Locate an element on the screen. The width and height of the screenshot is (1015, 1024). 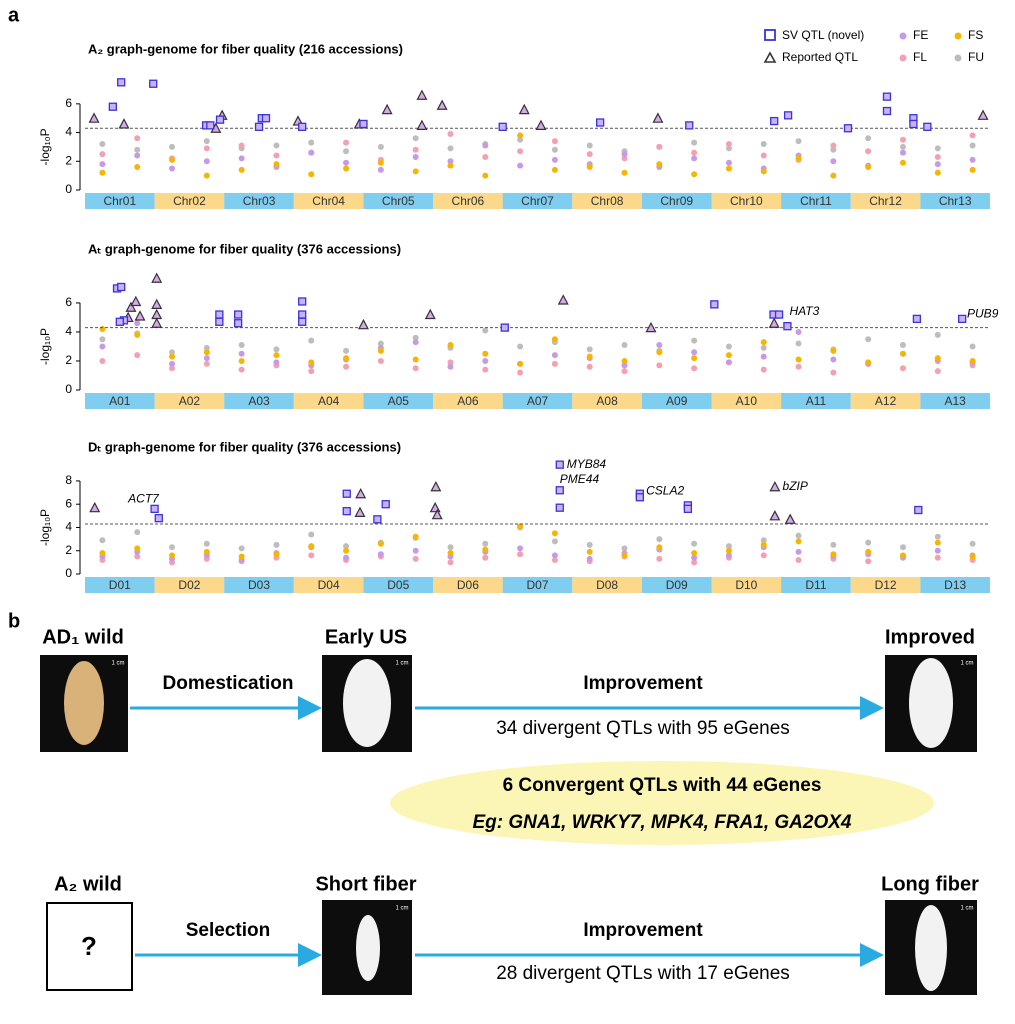
y-tick-label: 6 is located at coordinates (68, 103).